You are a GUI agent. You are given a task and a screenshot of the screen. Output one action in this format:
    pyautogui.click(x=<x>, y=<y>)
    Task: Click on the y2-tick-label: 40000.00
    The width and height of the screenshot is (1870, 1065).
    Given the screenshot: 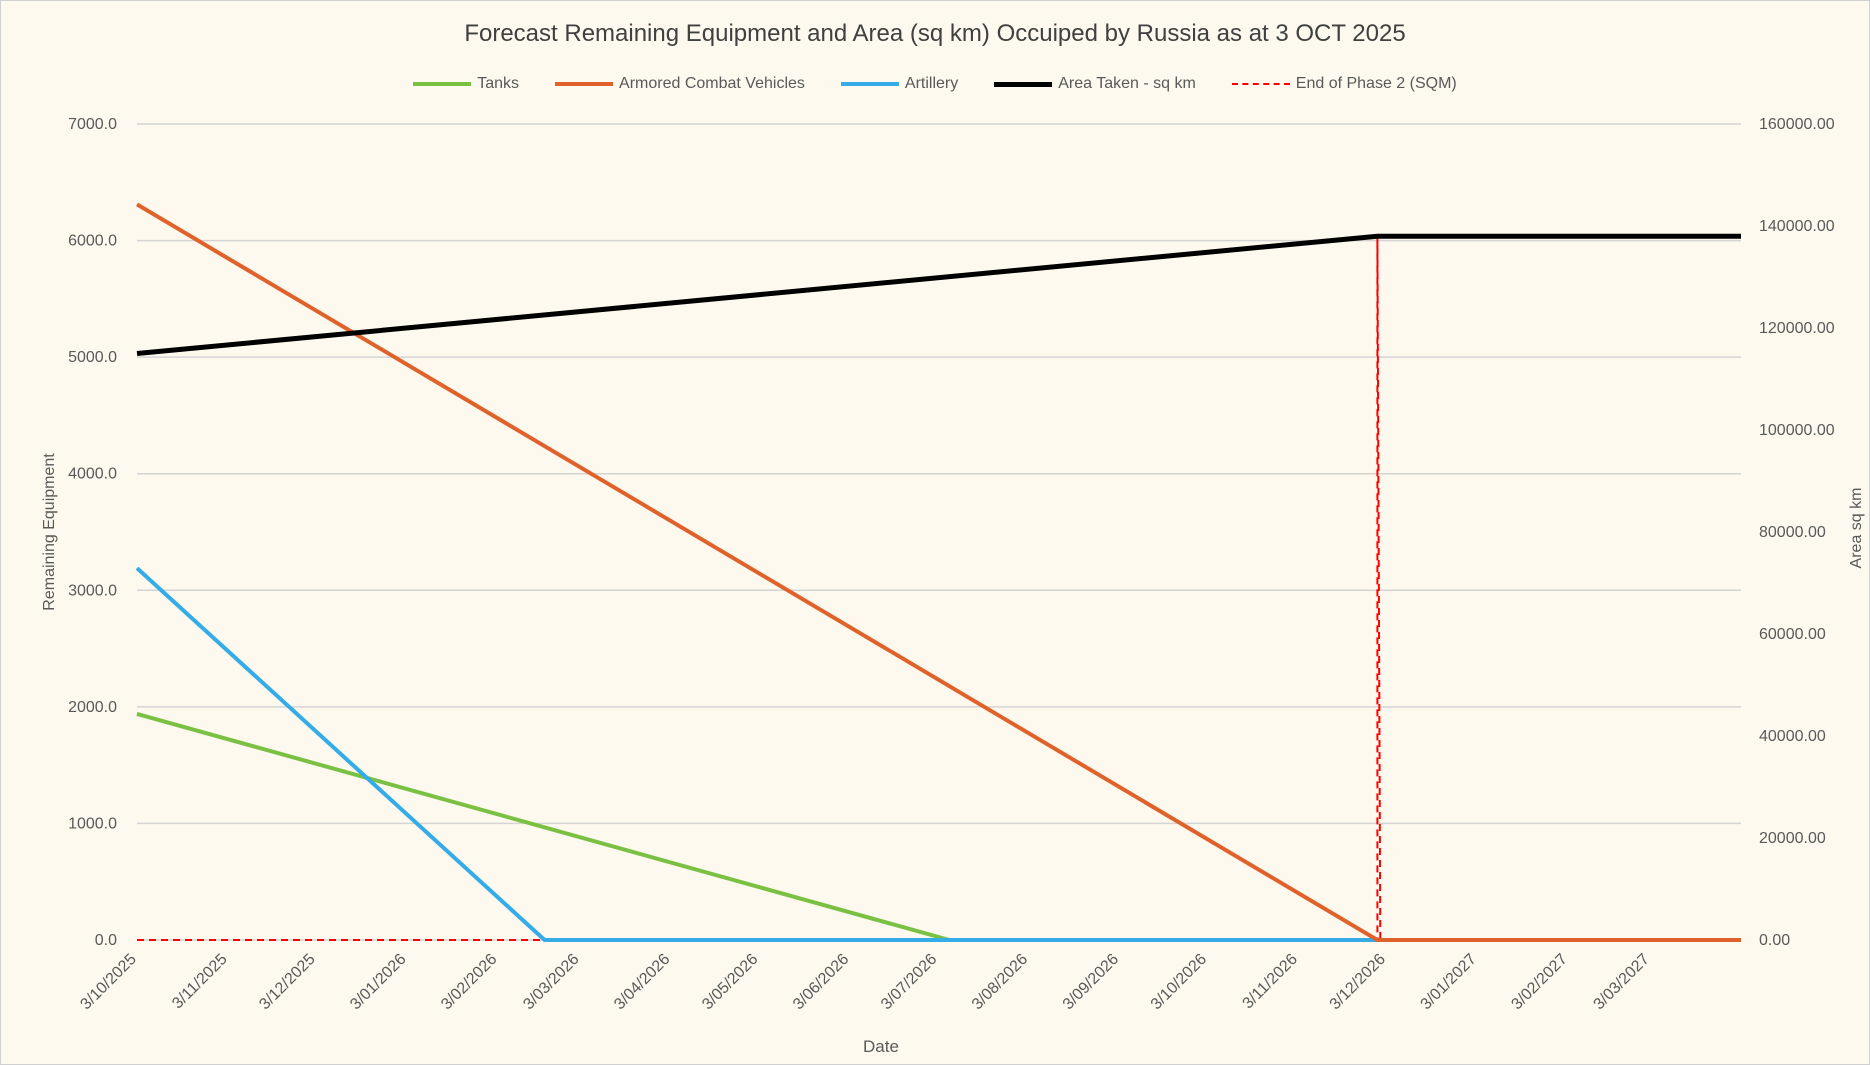 What is the action you would take?
    pyautogui.click(x=1792, y=736)
    